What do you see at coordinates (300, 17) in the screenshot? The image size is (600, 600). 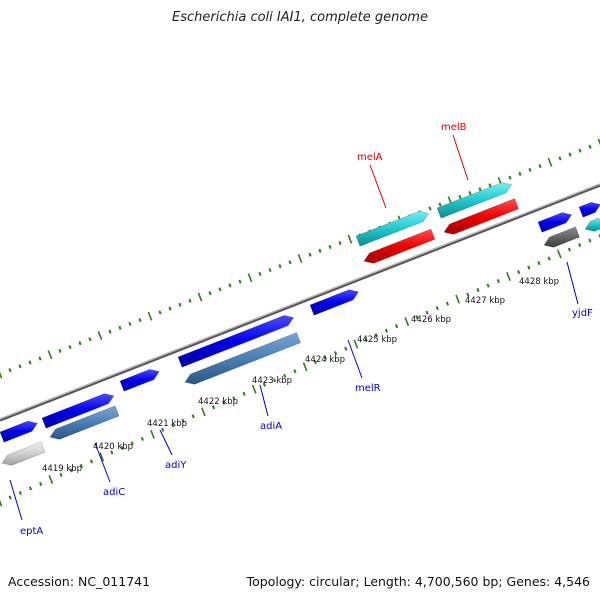 I see `genome-title: Escherichia coli IAI1, complete genome` at bounding box center [300, 17].